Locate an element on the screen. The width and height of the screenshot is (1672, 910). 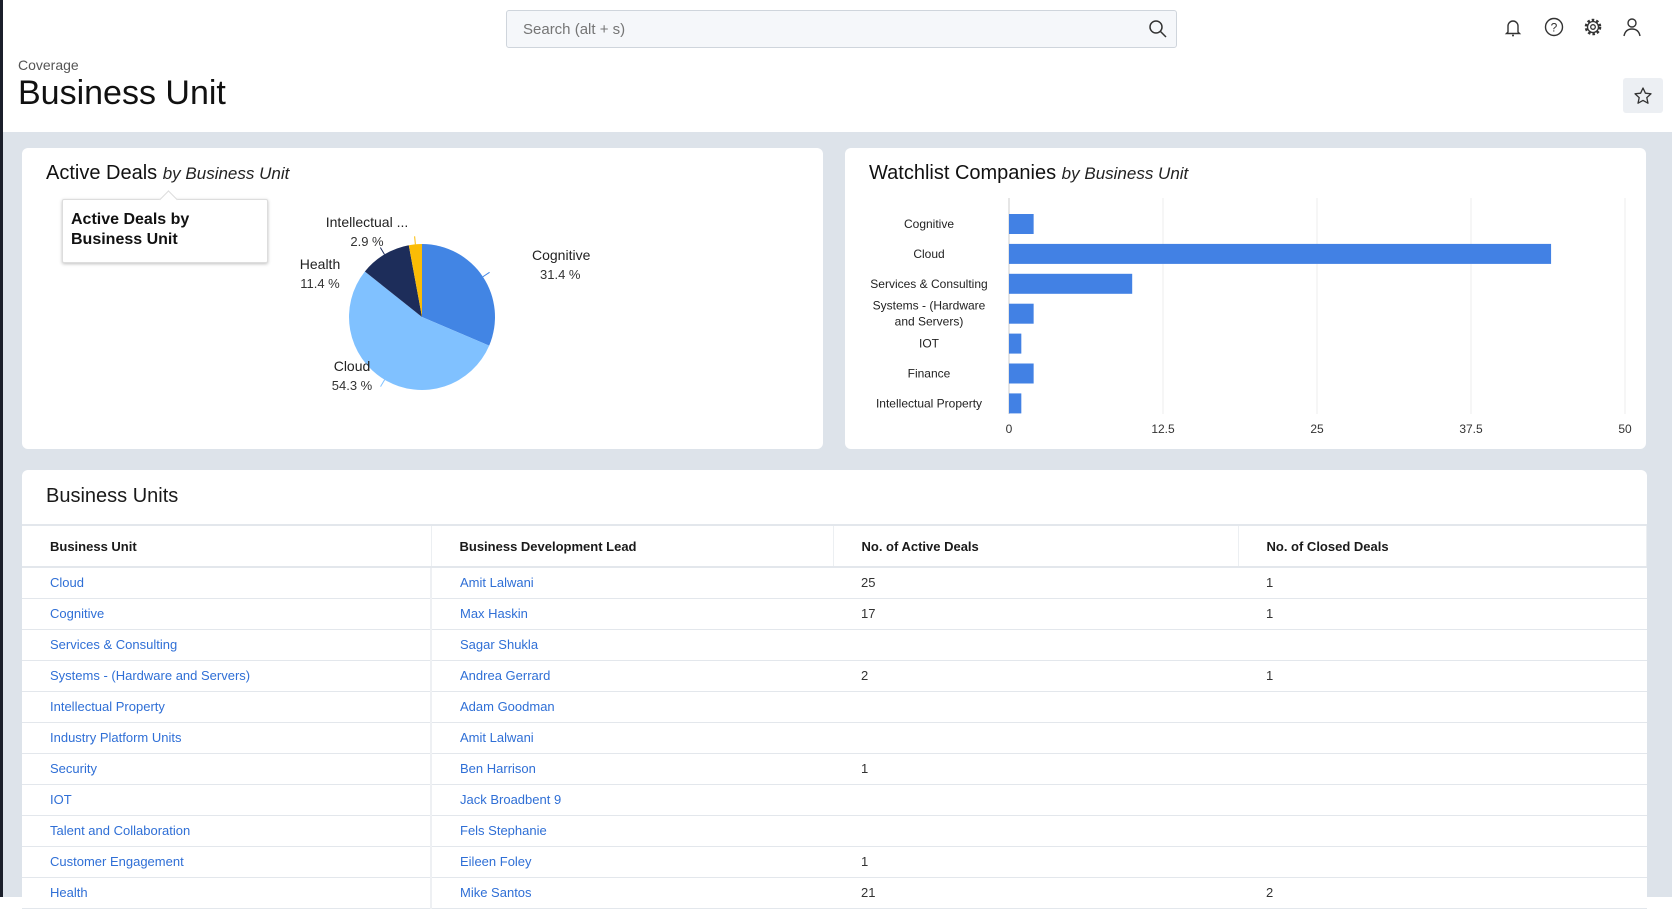
business-unit-link: Health is located at coordinates (227, 893).